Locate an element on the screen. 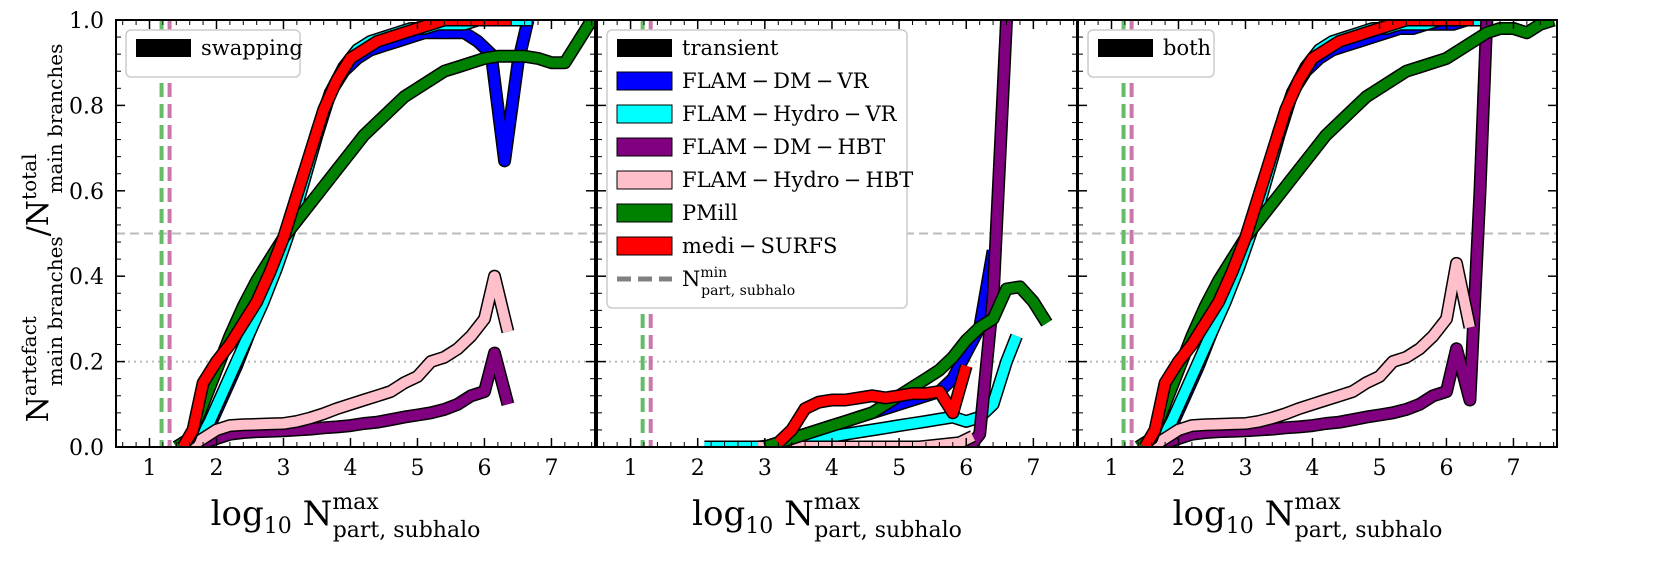 This screenshot has width=1660, height=577. legend: both is located at coordinates (1151, 53).